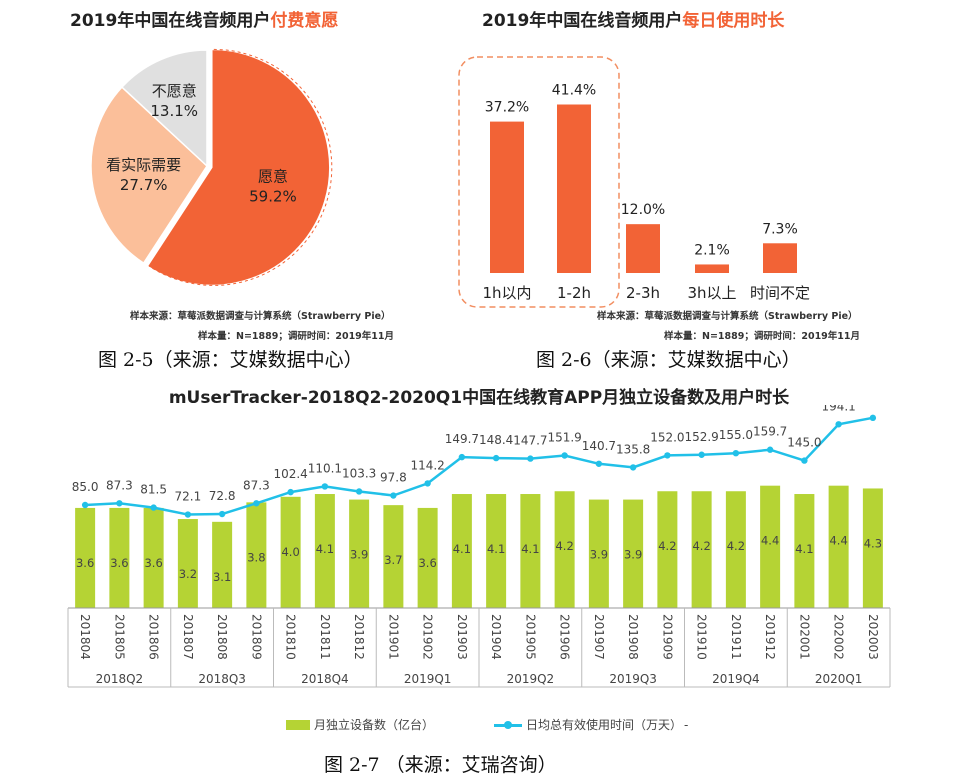 Image resolution: width=958 pixels, height=783 pixels. I want to click on usage-line, so click(479, 466).